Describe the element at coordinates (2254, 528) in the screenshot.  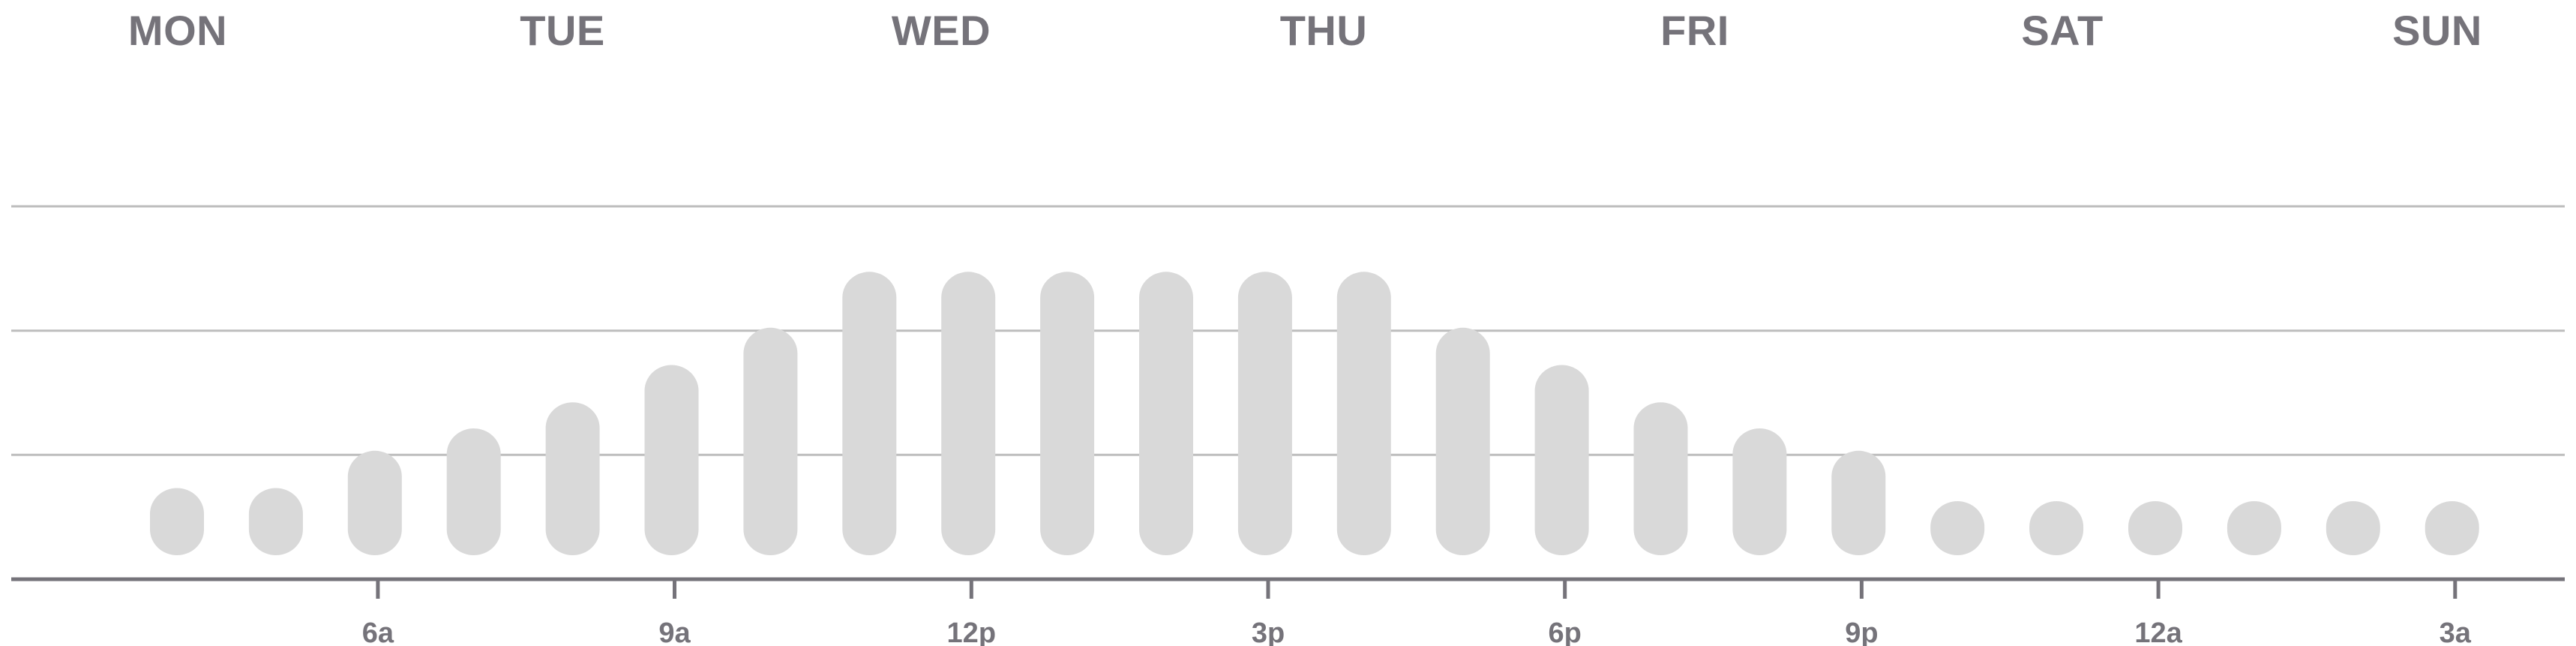
I see `bar-1a` at that location.